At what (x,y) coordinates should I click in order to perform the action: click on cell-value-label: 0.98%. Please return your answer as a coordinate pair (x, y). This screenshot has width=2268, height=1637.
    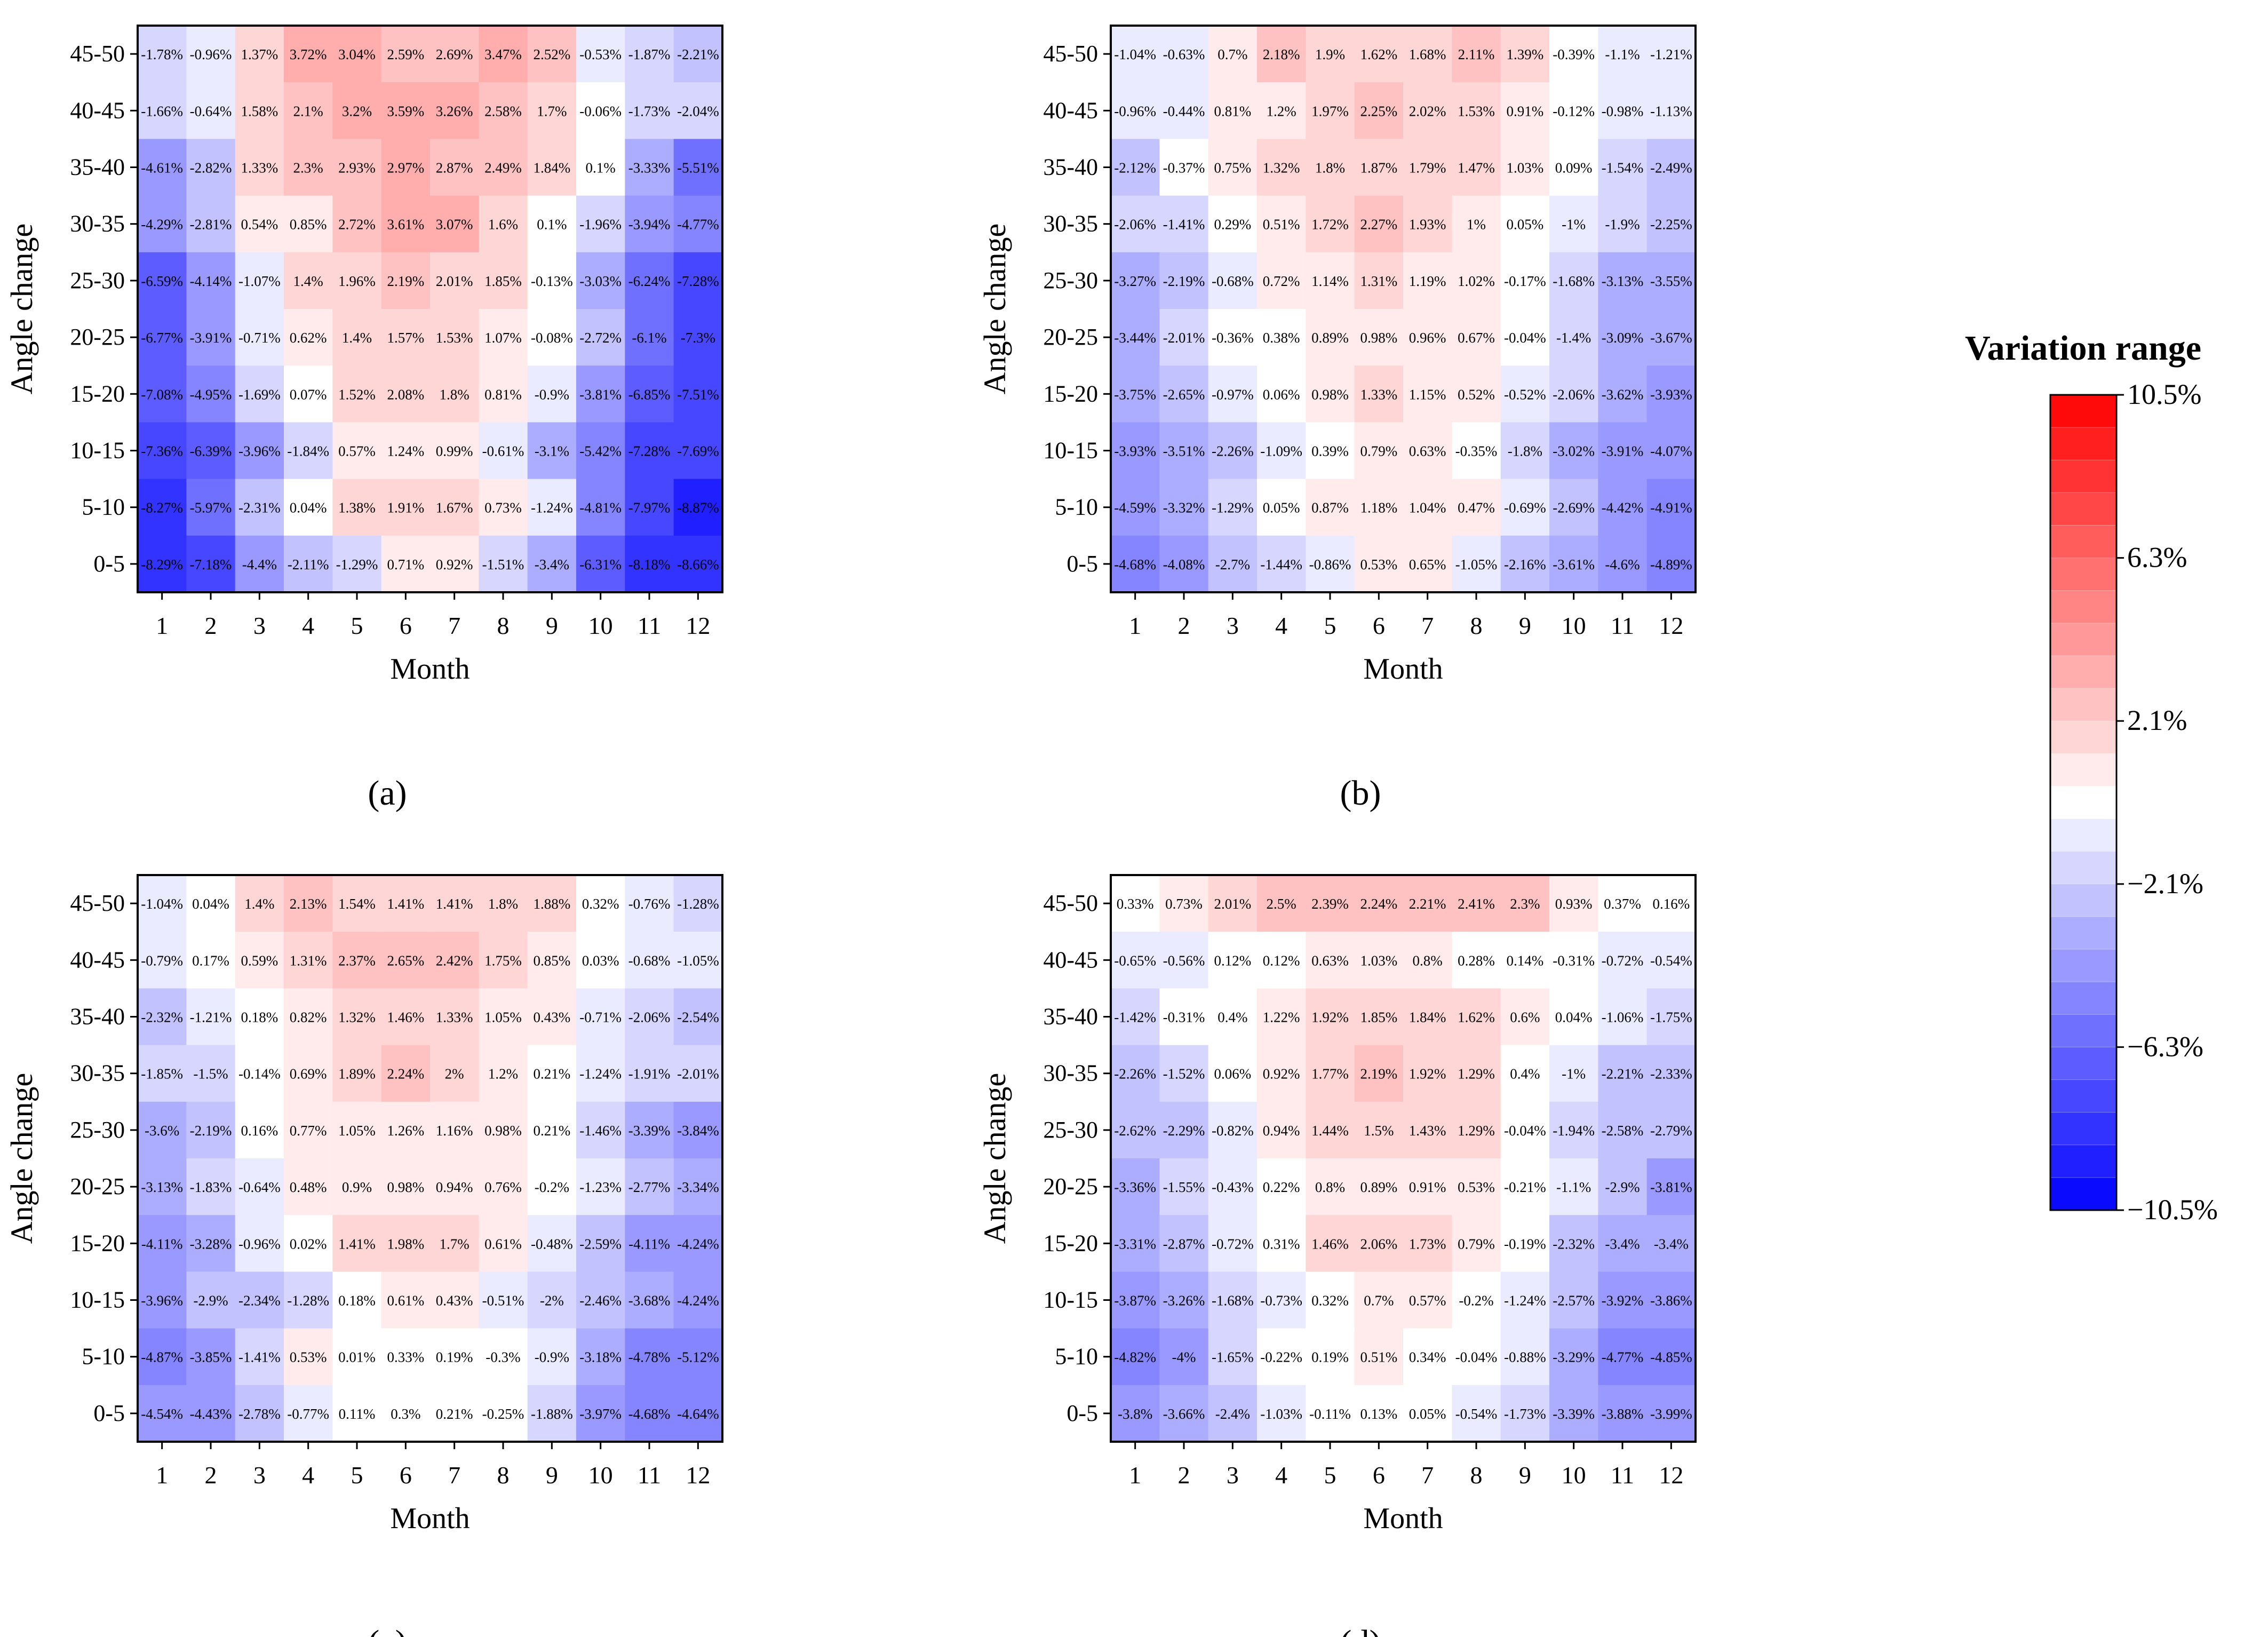
    Looking at the image, I should click on (1330, 394).